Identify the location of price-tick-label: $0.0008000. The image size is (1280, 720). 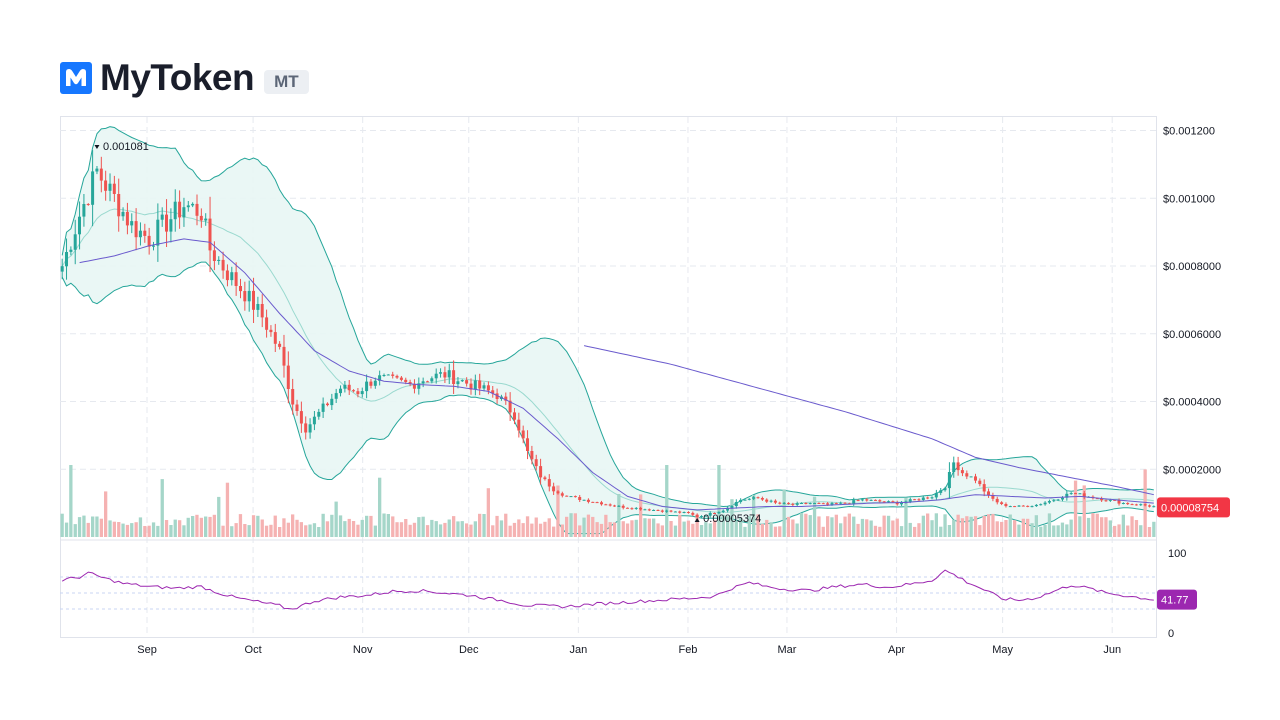
(1192, 267).